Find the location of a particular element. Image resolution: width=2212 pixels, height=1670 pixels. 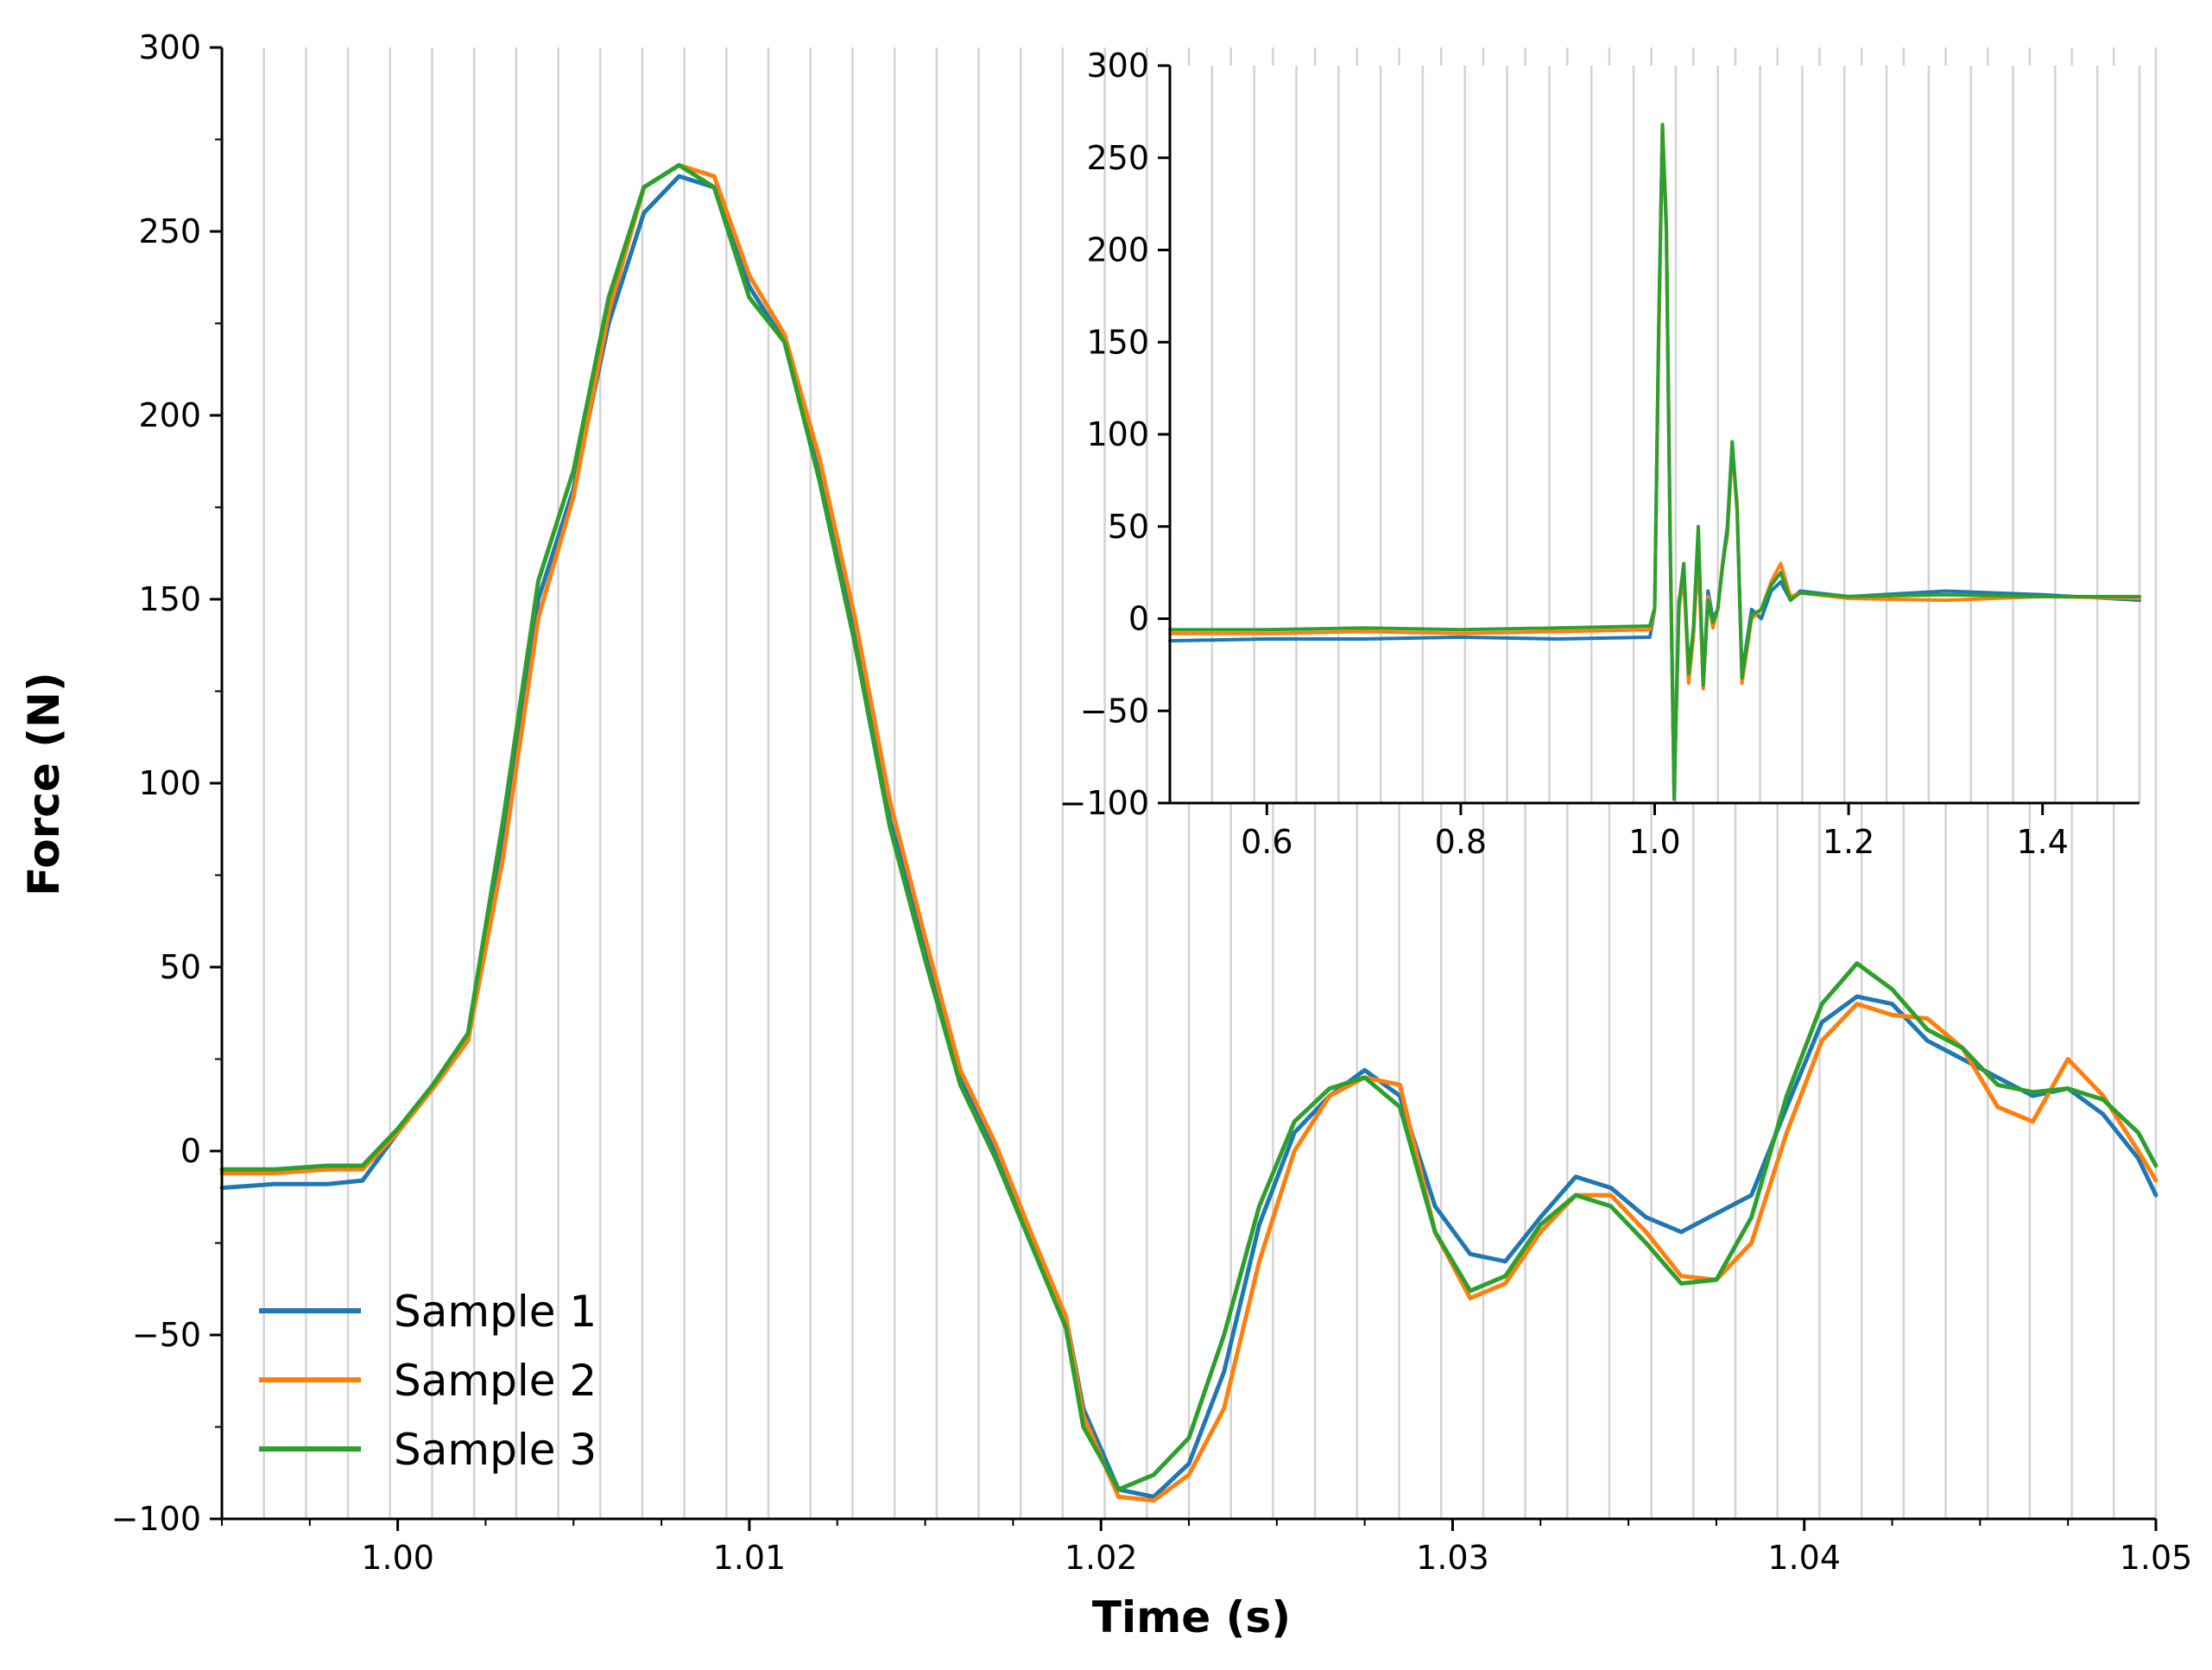

main-y-tick-label: 0 is located at coordinates (190, 1151).